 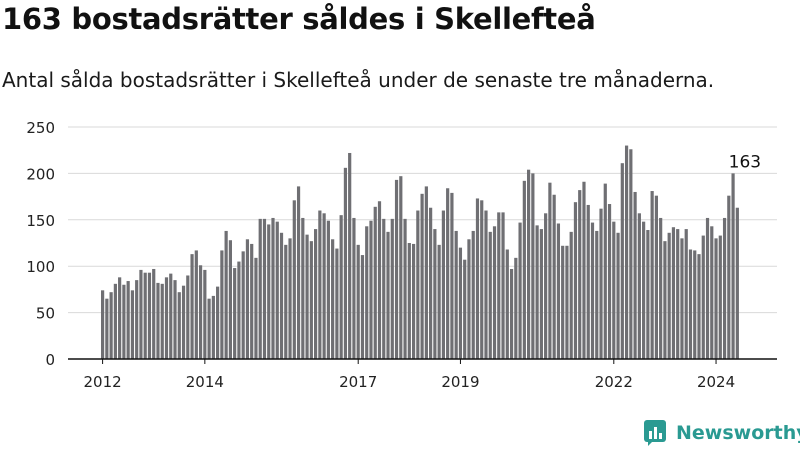 I want to click on x-tick-label: 2024, so click(x=716, y=382).